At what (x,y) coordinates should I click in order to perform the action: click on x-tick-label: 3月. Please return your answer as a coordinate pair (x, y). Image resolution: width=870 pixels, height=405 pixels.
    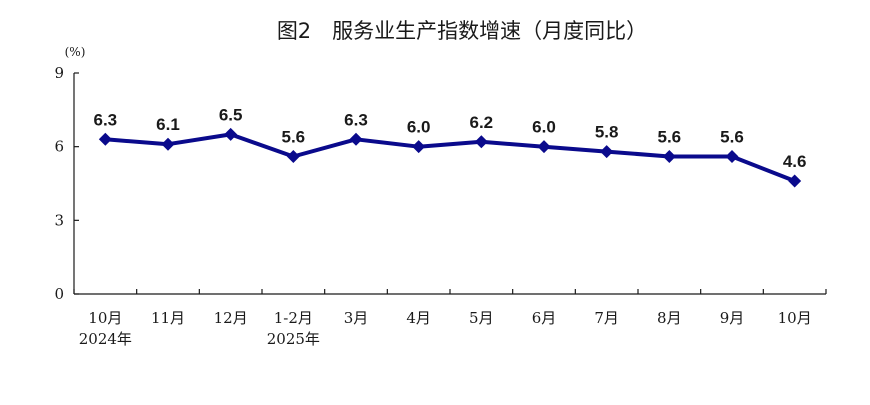
    Looking at the image, I should click on (356, 318).